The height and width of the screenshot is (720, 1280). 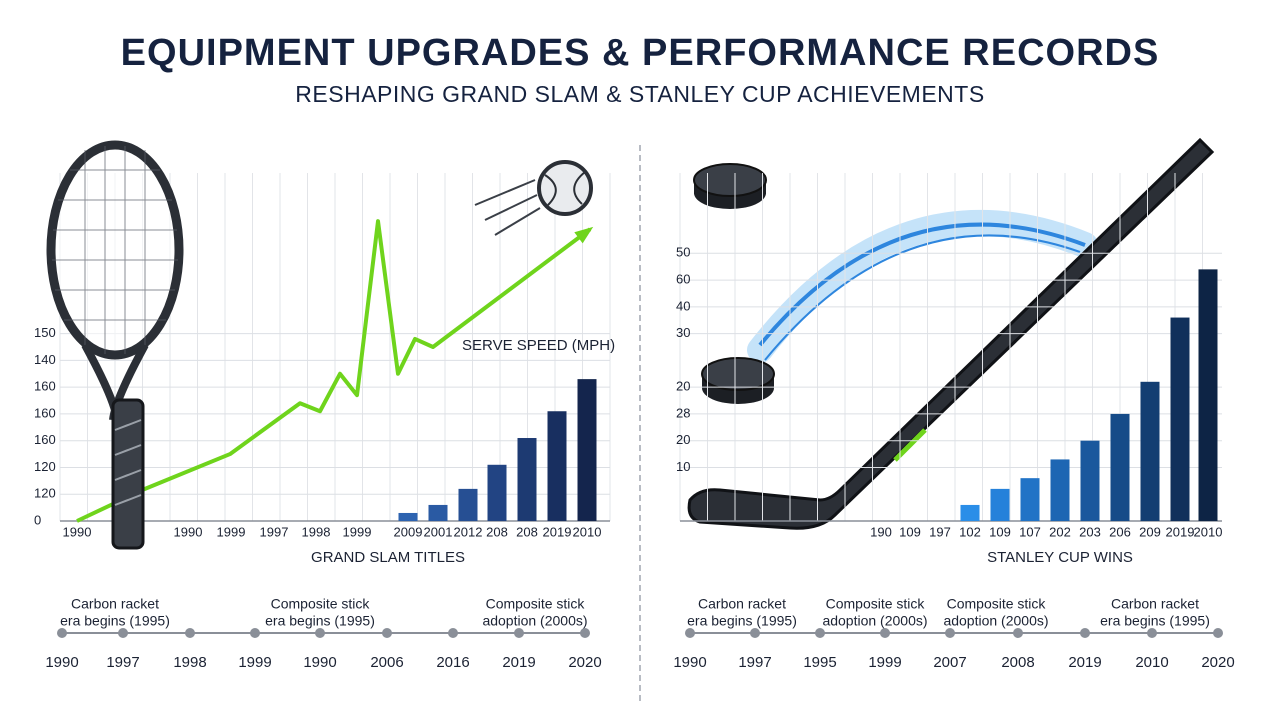 I want to click on y-tick-label: 60, so click(x=683, y=279).